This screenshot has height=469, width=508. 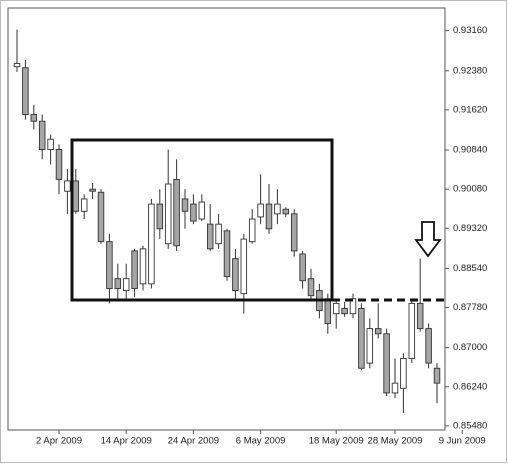 I want to click on y-tick-label: 0.88540, so click(x=470, y=268).